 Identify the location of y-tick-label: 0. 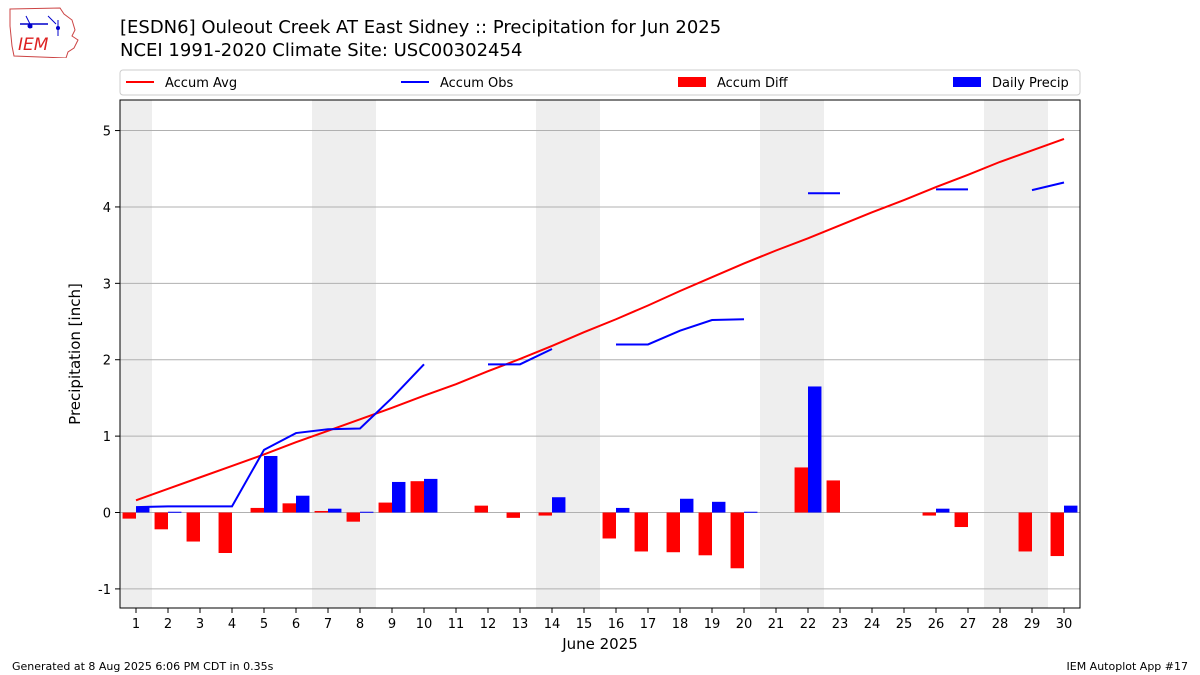
(107, 514).